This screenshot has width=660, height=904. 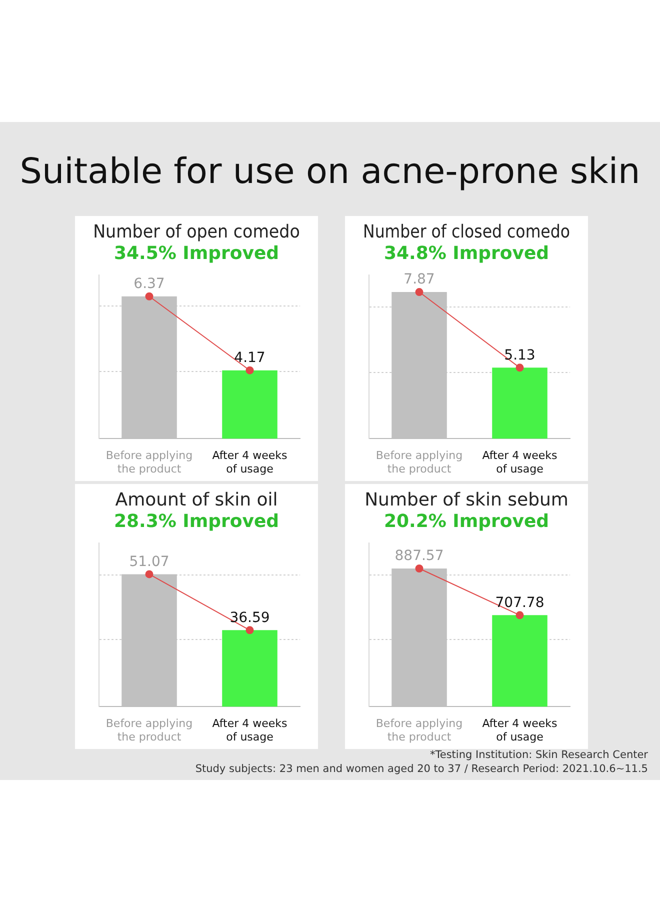 I want to click on text: Study subjects: 23 men and women aged 20 to 37 / Research Period: 2021.10.6~11.5, so click(x=421, y=769).